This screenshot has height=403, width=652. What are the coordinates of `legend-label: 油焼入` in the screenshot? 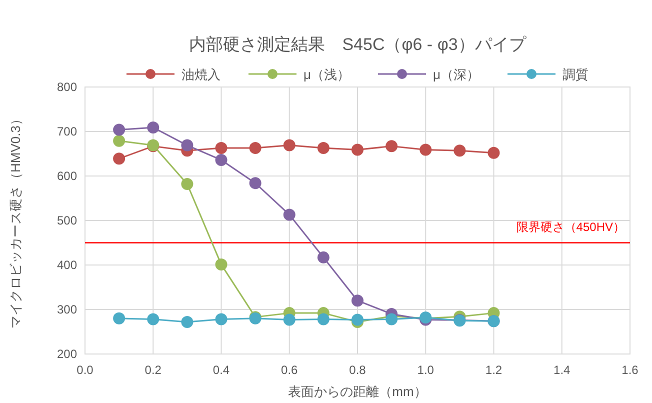 It's located at (201, 74).